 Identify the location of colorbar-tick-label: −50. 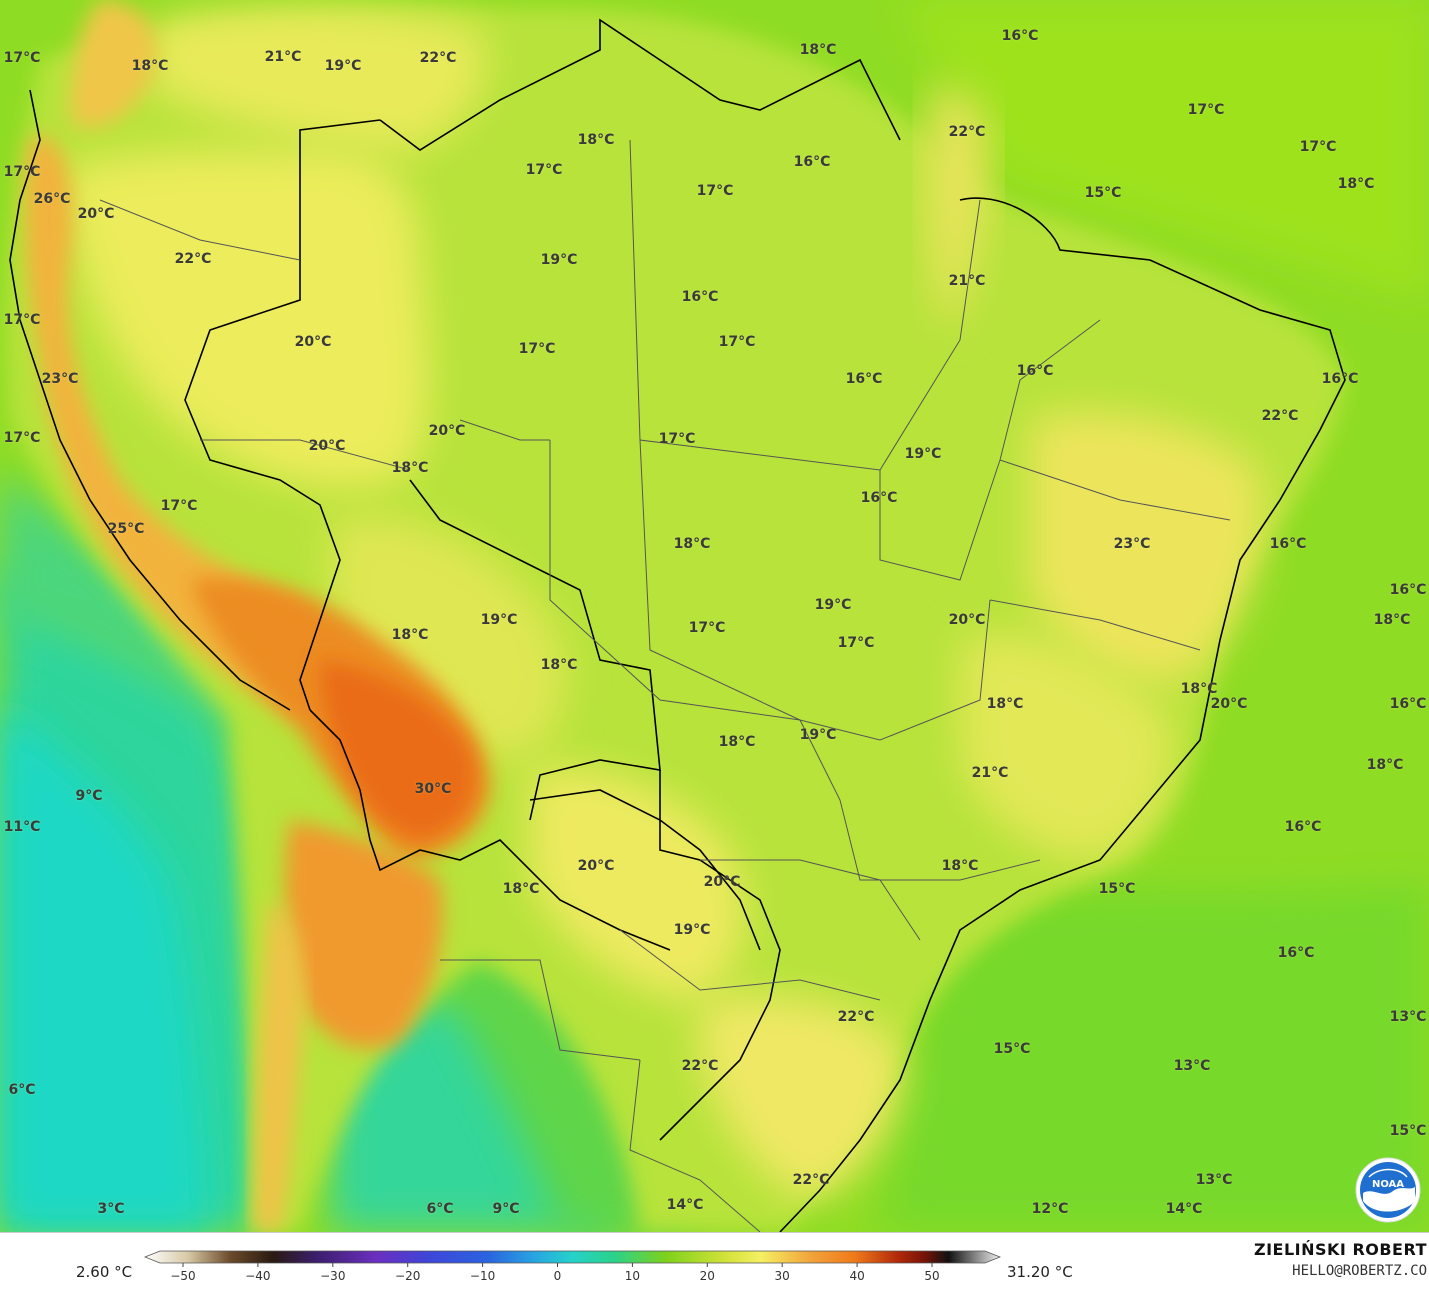
(182, 1276).